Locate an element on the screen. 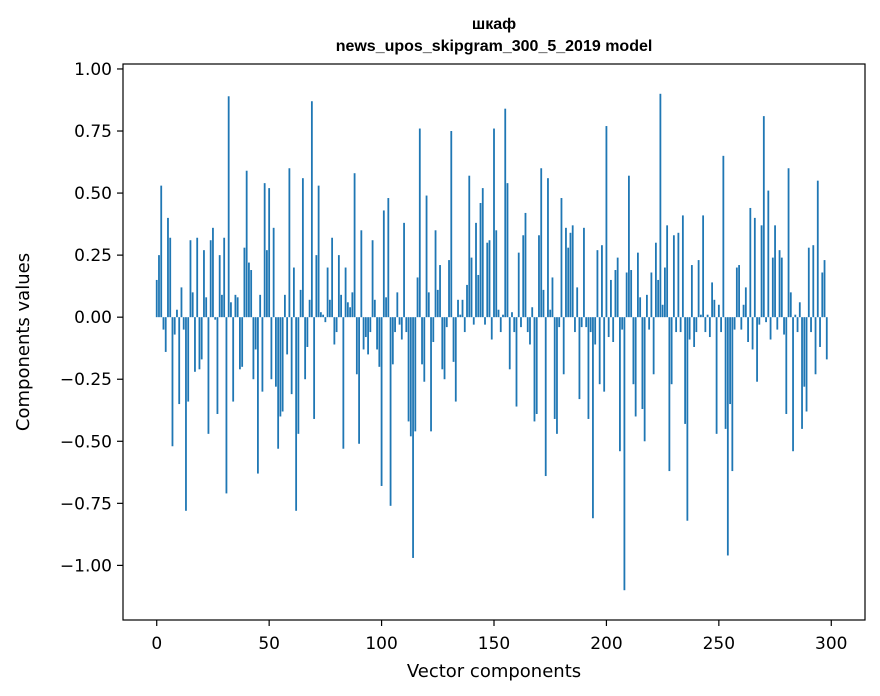 Image resolution: width=880 pixels, height=696 pixels. chart-title: шкаф is located at coordinates (494, 24).